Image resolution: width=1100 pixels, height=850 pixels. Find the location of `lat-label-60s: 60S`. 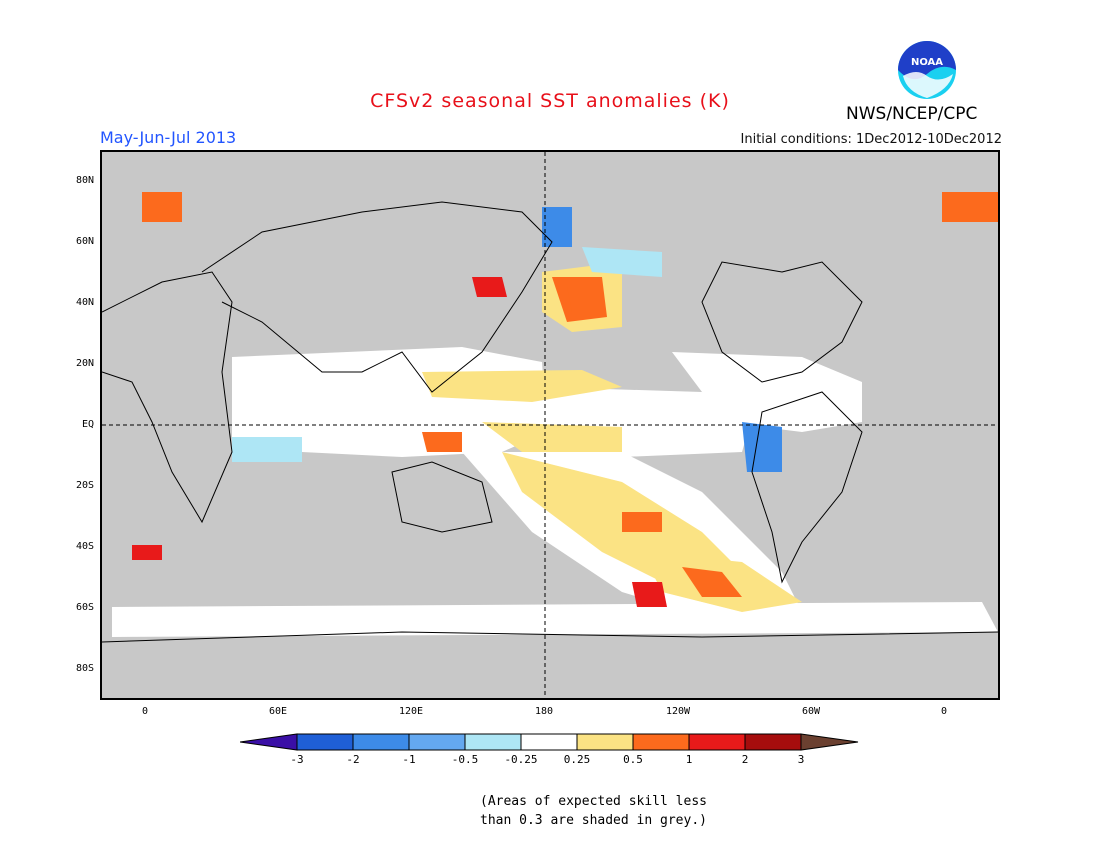

lat-label-60s: 60S is located at coordinates (84, 607).